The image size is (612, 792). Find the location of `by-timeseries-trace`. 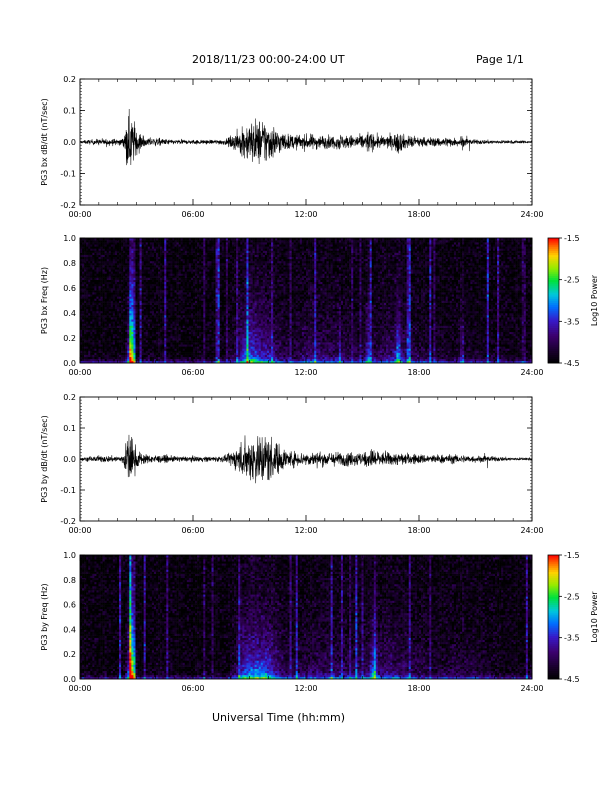

by-timeseries-trace is located at coordinates (306, 459).